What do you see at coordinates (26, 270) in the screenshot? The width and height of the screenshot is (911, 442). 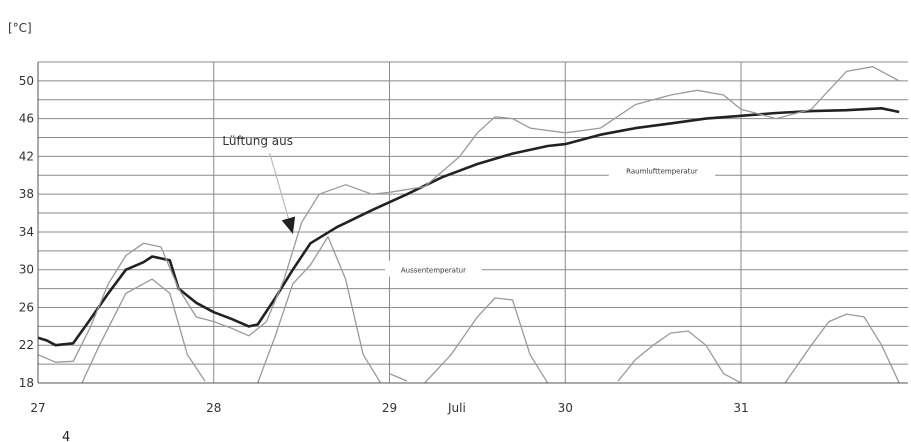 I see `y-tick-label: 30` at bounding box center [26, 270].